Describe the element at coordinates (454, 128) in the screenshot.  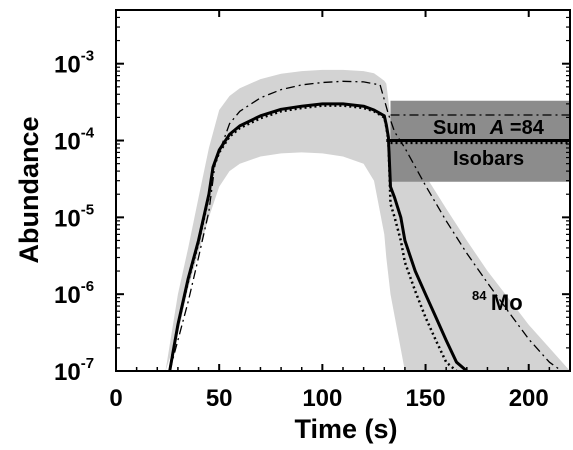
I see `sum-word: Sum` at that location.